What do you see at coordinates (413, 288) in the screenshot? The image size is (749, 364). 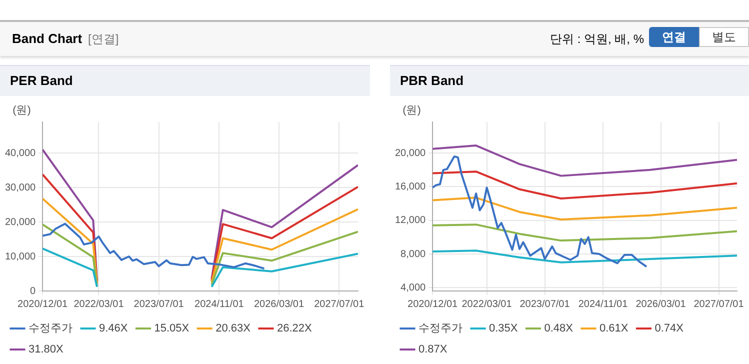 I see `y-tick-label: 4,000` at bounding box center [413, 288].